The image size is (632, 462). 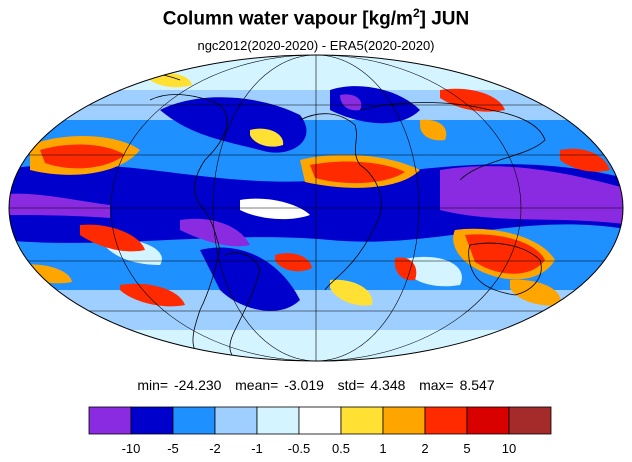 What do you see at coordinates (444, 19) in the screenshot?
I see `title-suffix: ] JUN` at bounding box center [444, 19].